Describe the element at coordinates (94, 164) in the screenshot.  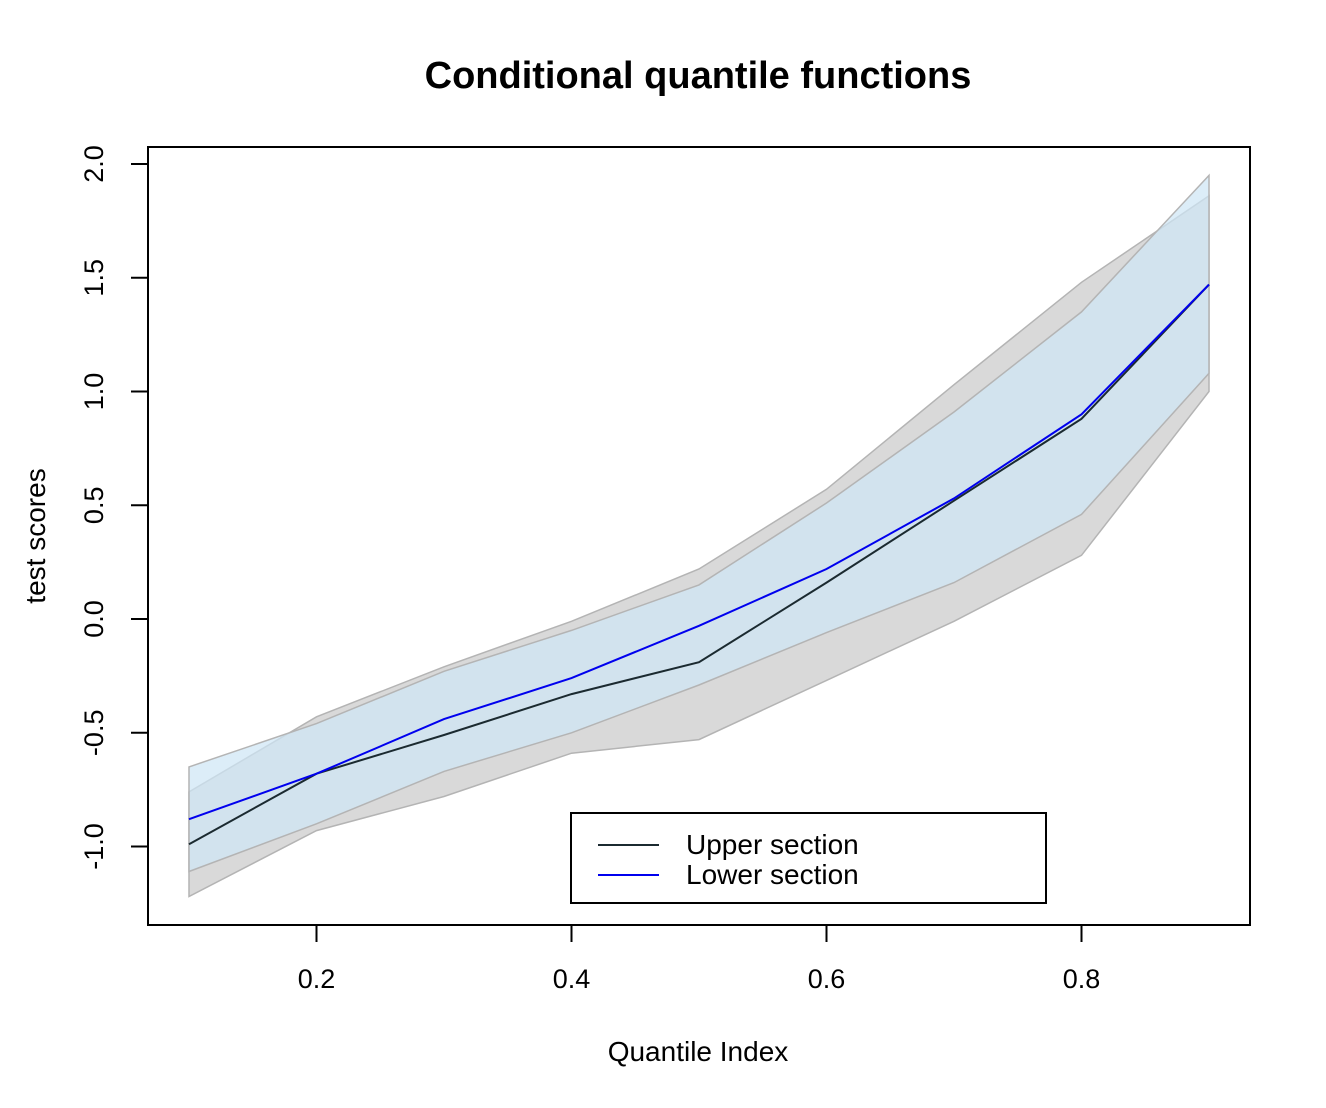
I see `y-tick-label: 2.0` at that location.